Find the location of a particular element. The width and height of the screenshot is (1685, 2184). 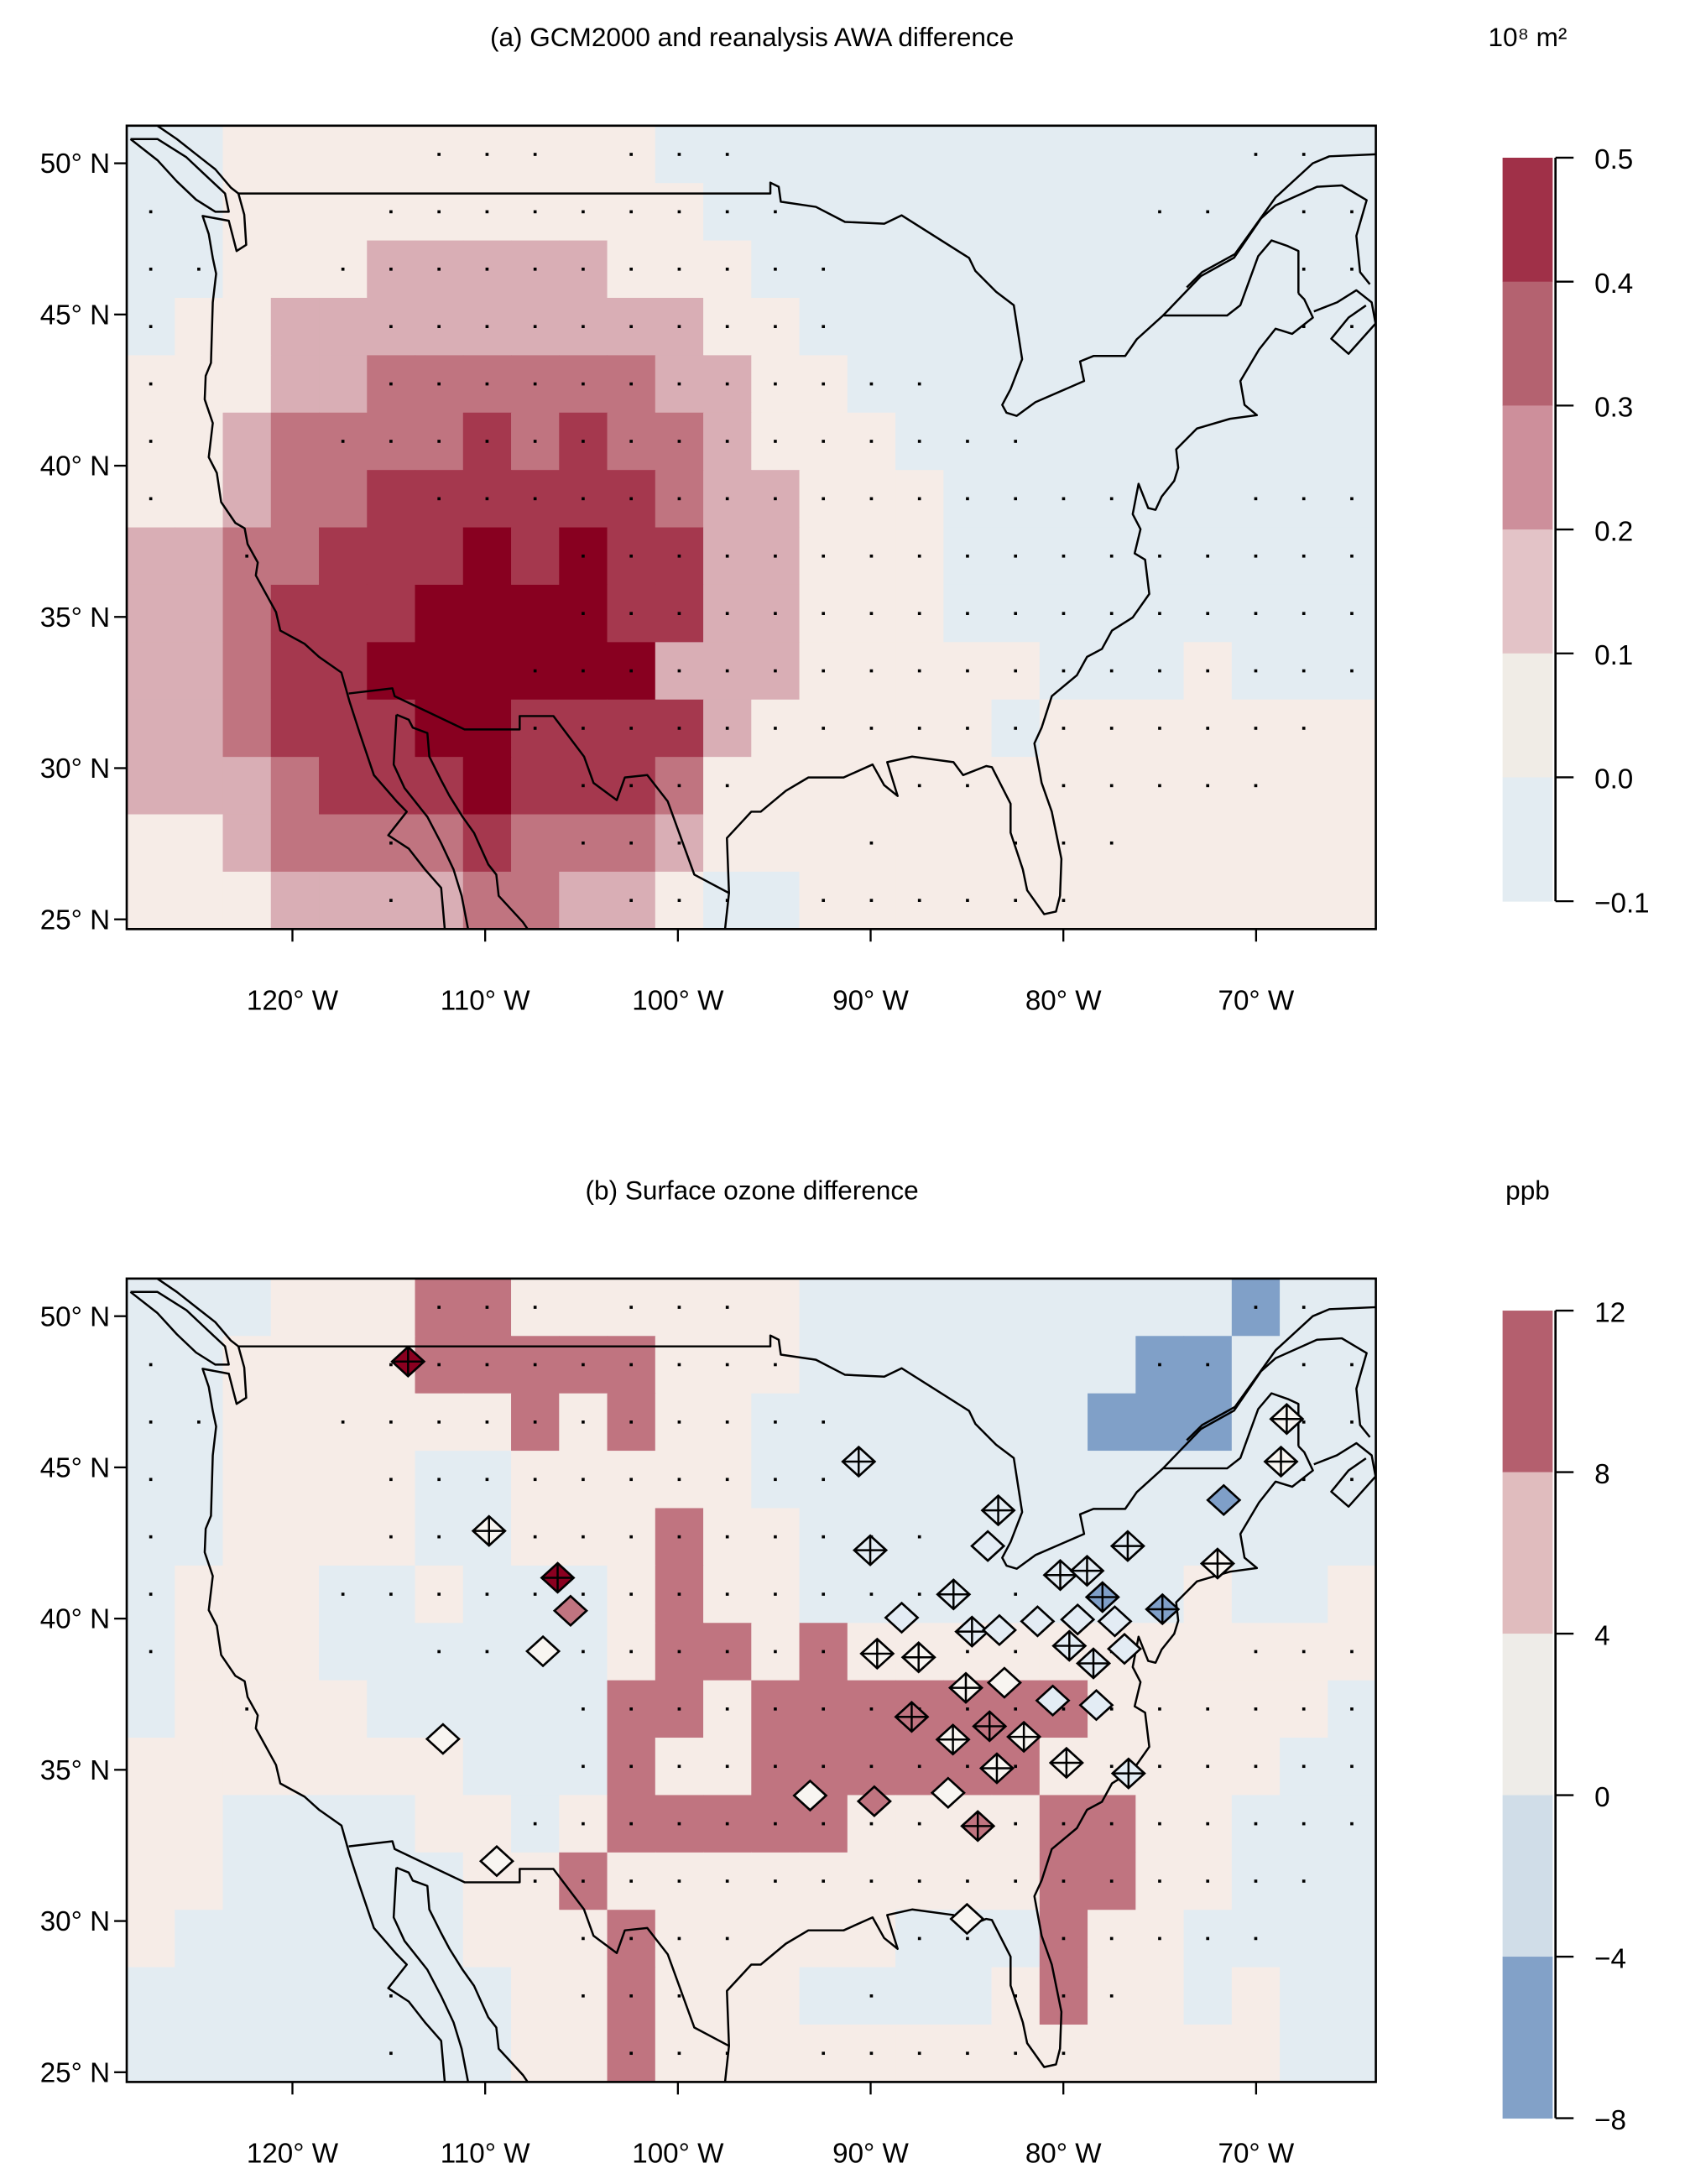

colorbar-tick-label: 0.5 is located at coordinates (1613, 159).